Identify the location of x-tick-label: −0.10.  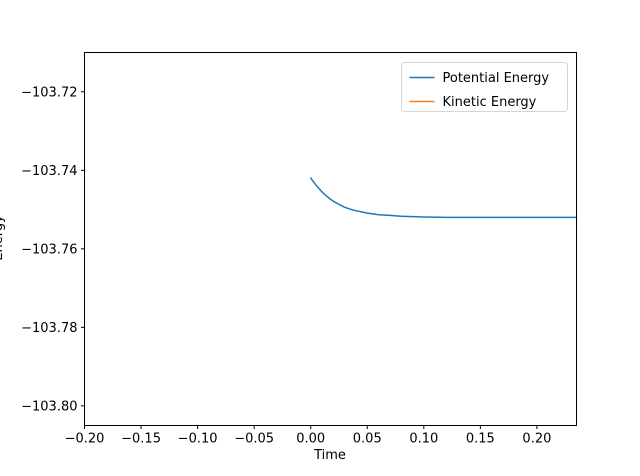
(198, 439).